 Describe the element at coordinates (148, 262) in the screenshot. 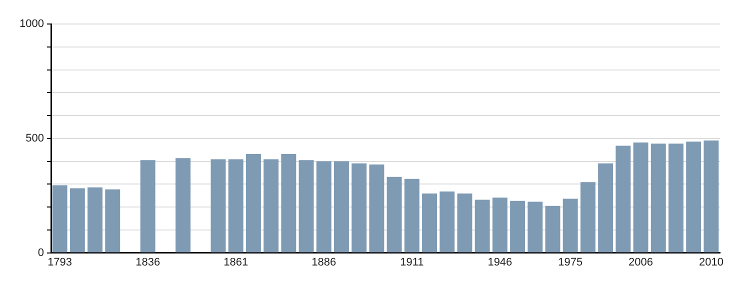

I see `x-tick-label: 1836` at that location.